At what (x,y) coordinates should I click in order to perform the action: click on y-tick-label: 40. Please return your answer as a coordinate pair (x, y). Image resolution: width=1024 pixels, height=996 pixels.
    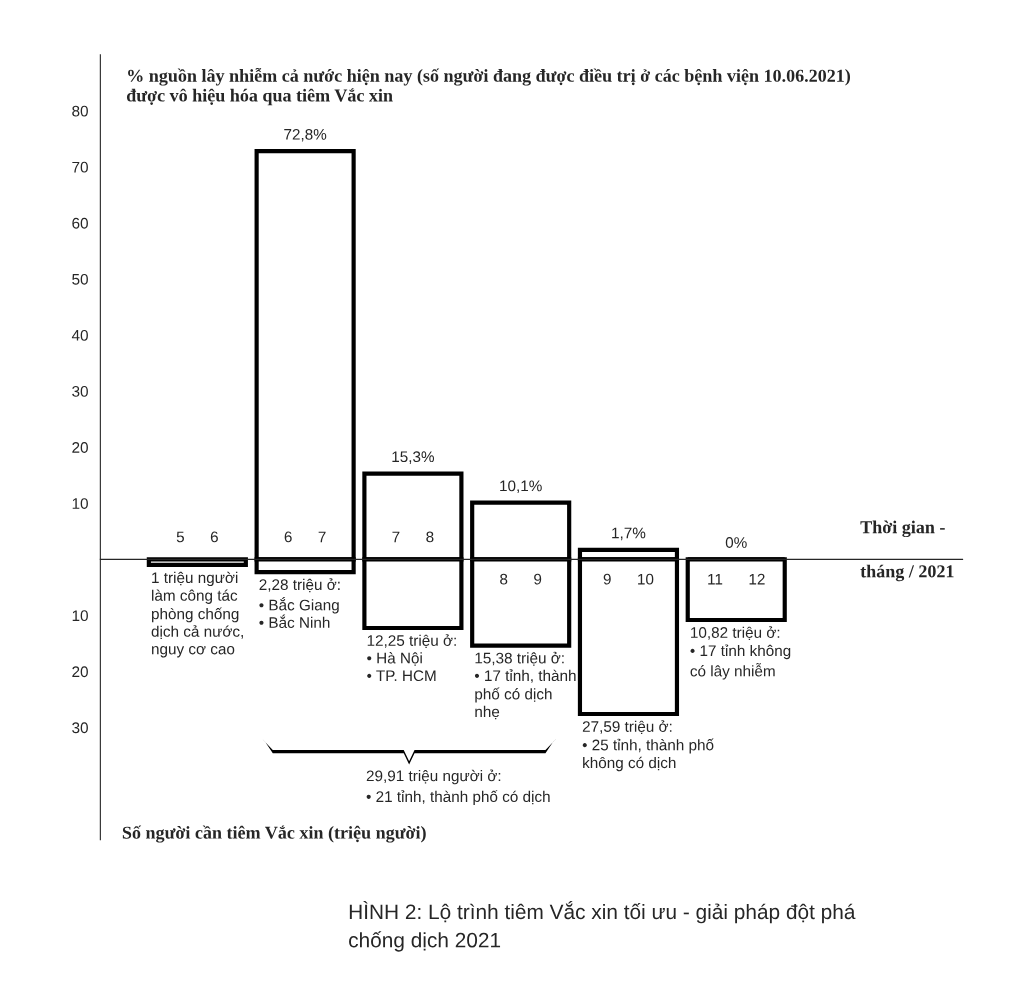
    Looking at the image, I should click on (79, 335).